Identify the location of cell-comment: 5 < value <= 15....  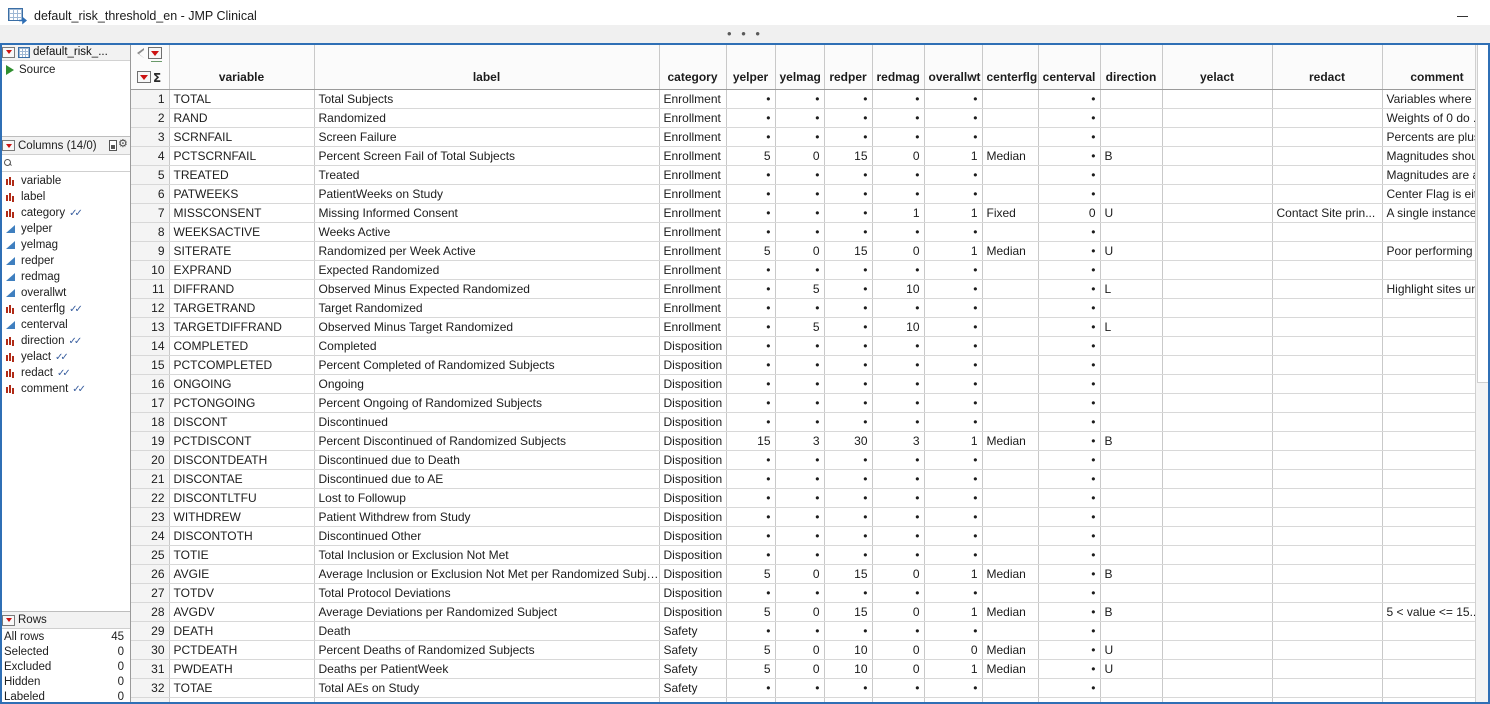
(1436, 612).